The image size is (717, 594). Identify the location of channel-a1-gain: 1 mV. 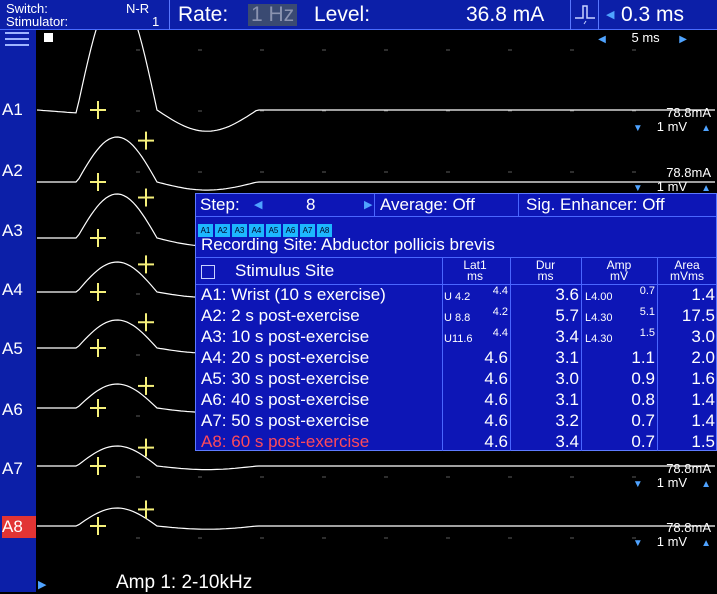
(672, 126).